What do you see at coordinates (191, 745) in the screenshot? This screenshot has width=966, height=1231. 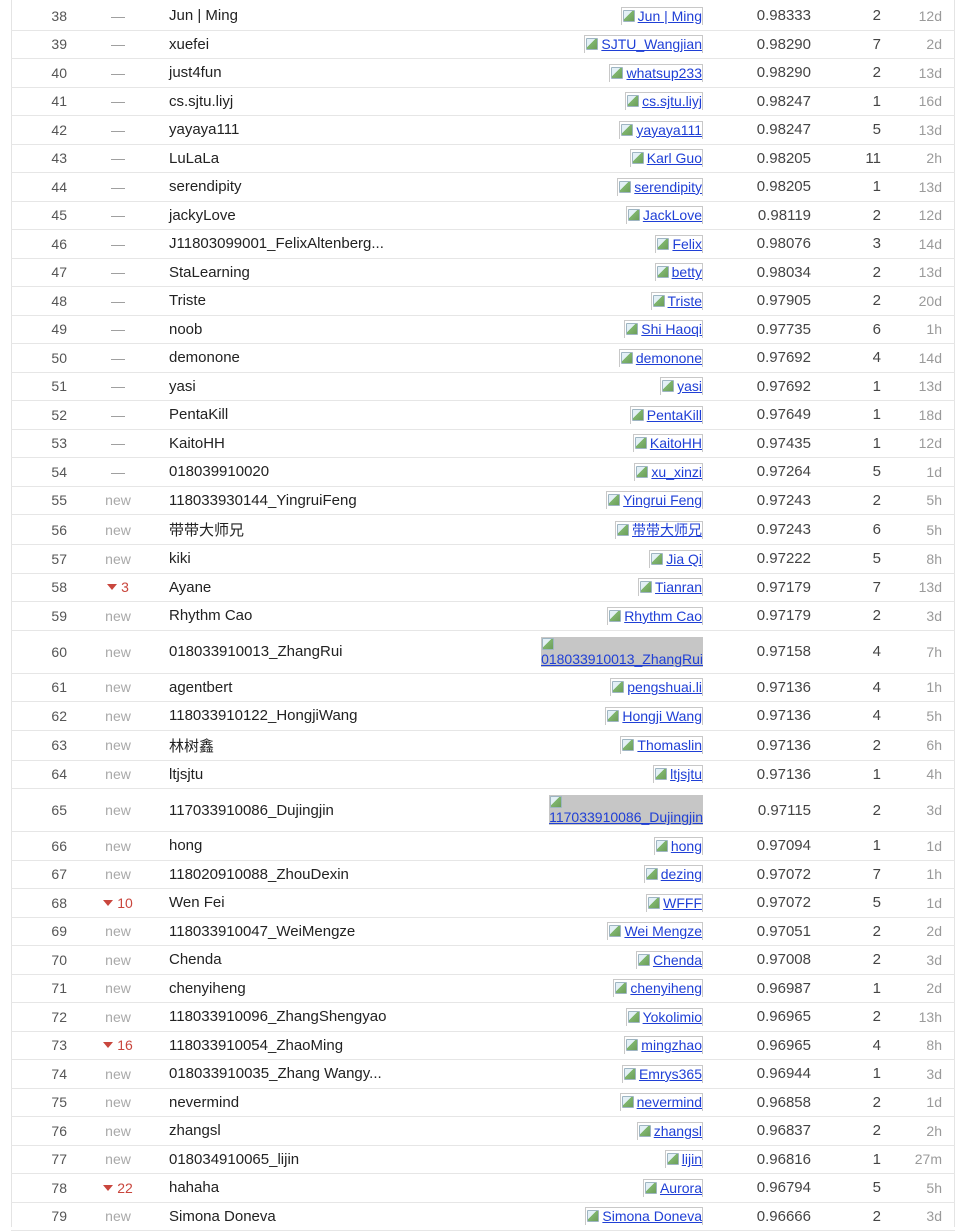 I see `team-name-link: 林树鑫` at bounding box center [191, 745].